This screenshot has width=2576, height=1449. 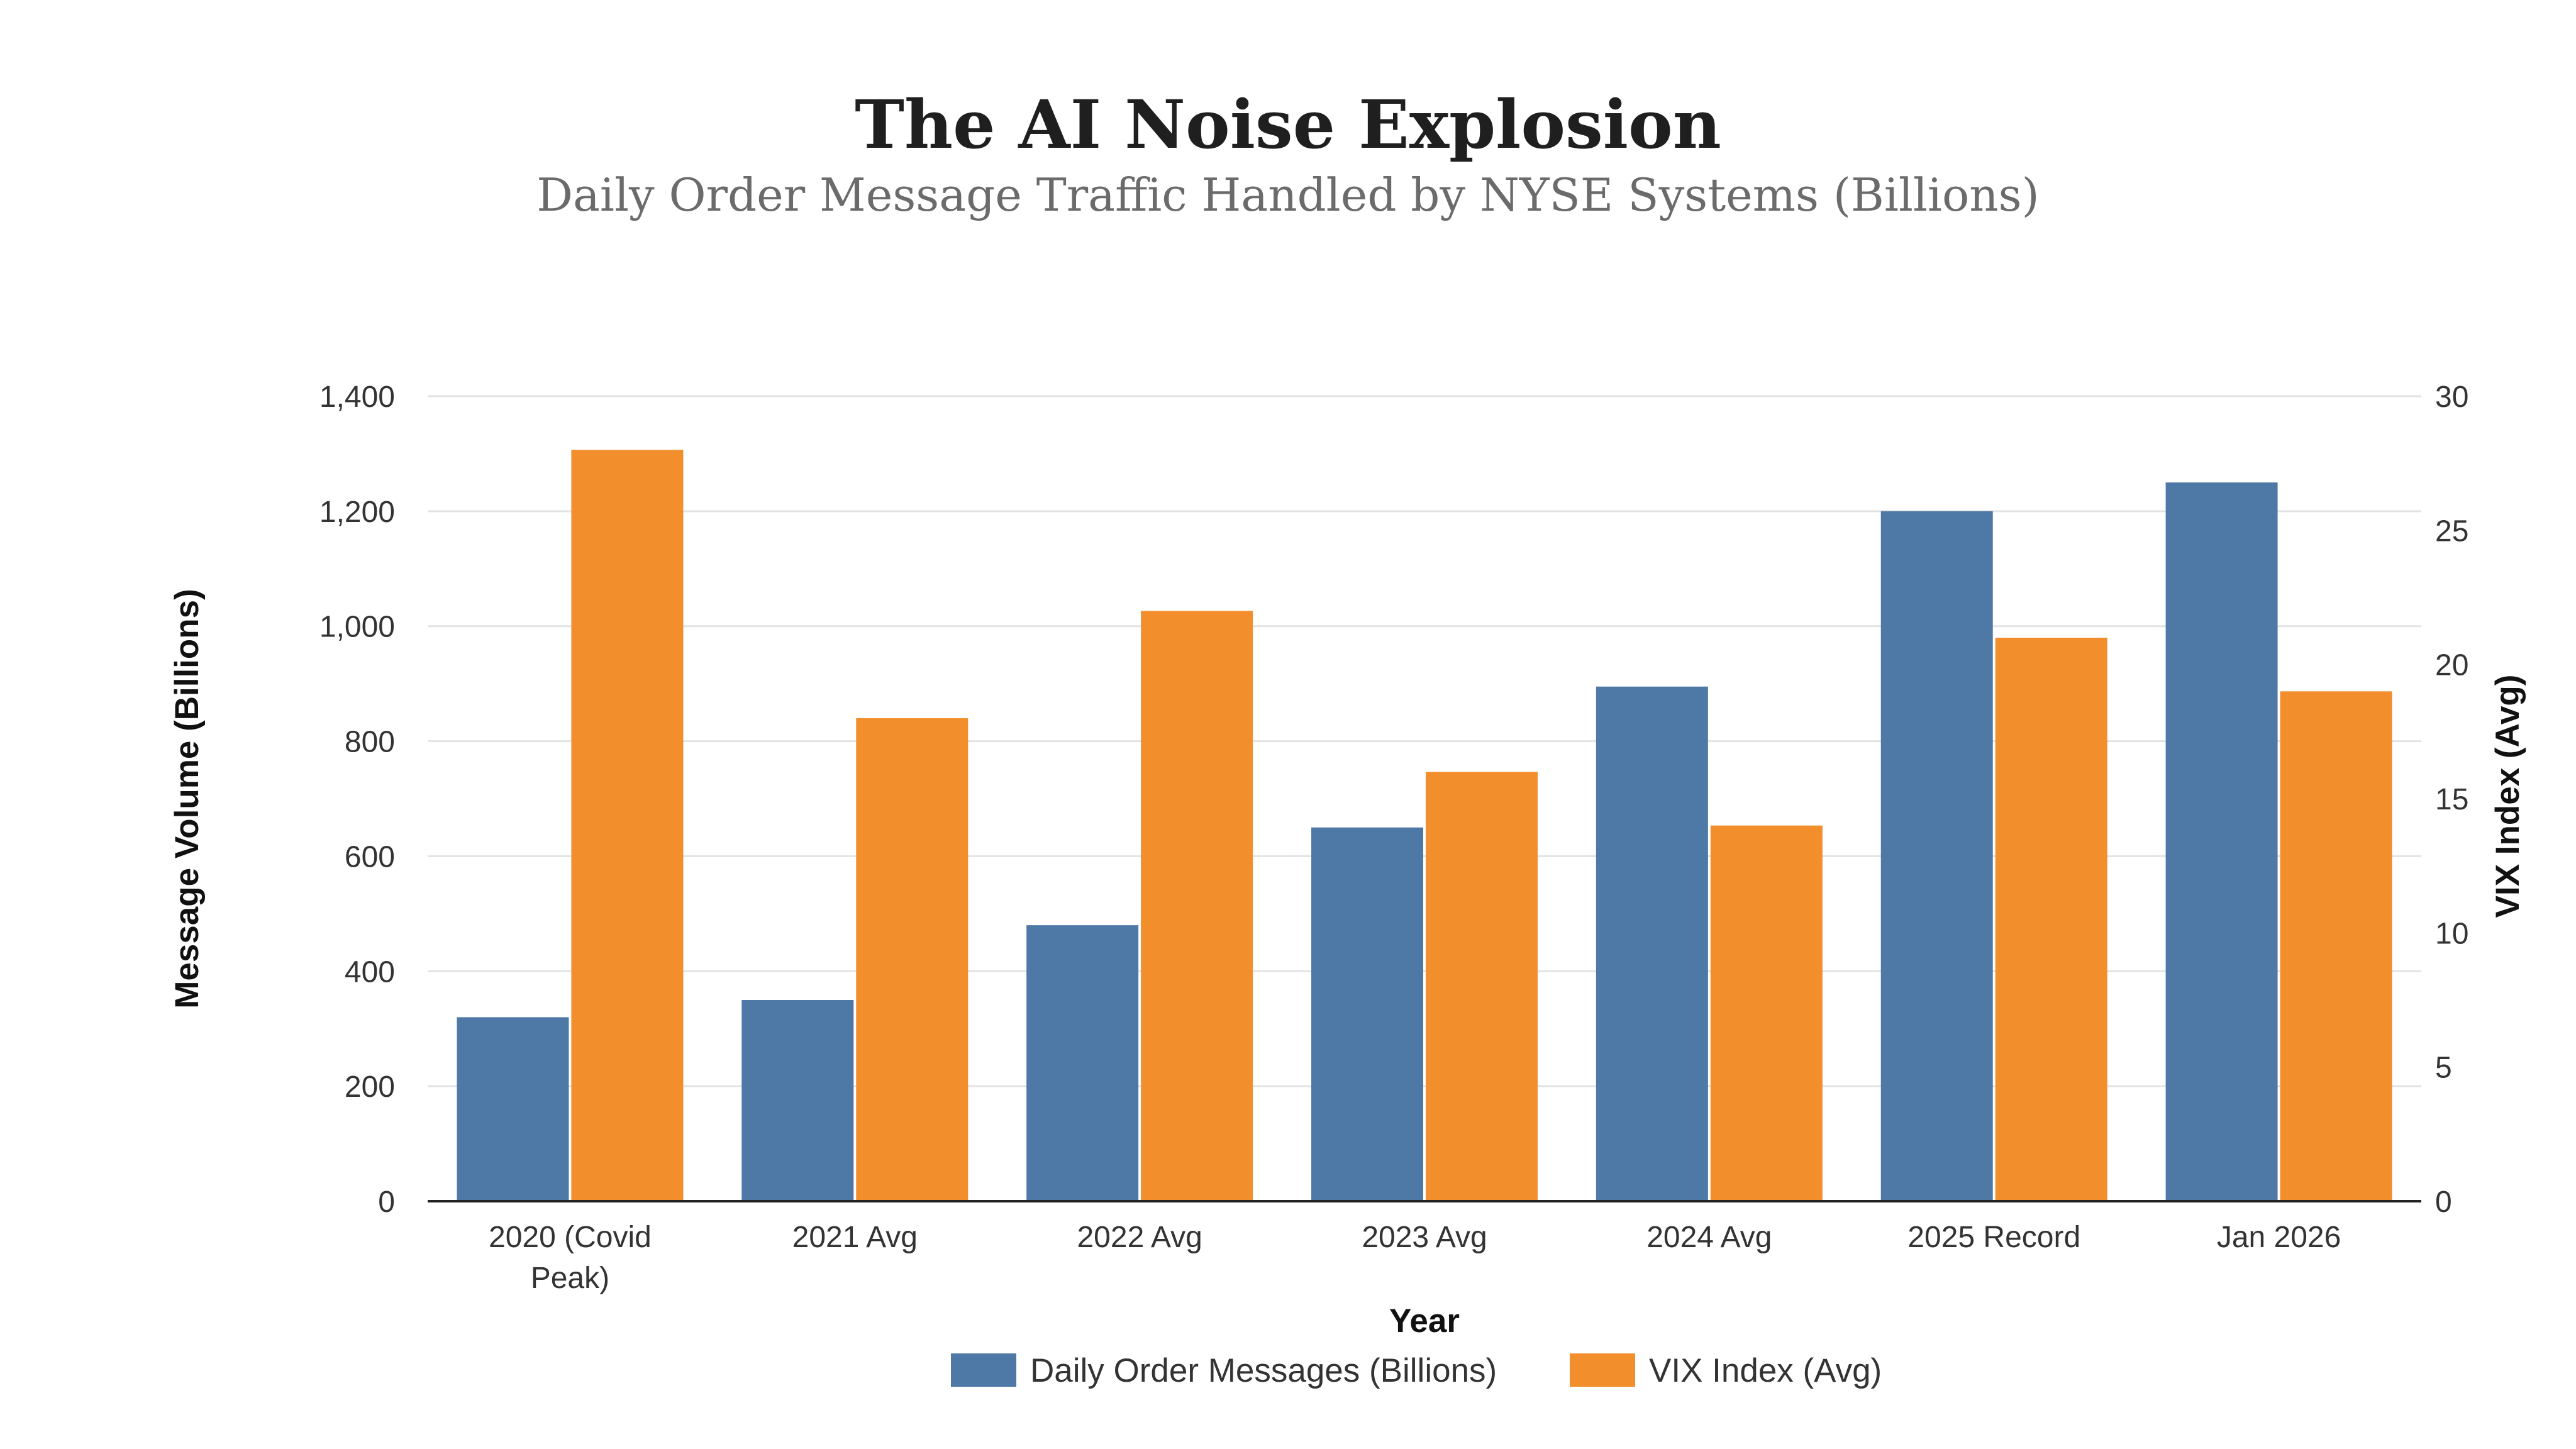 What do you see at coordinates (370, 972) in the screenshot?
I see `y-tick-label: 400` at bounding box center [370, 972].